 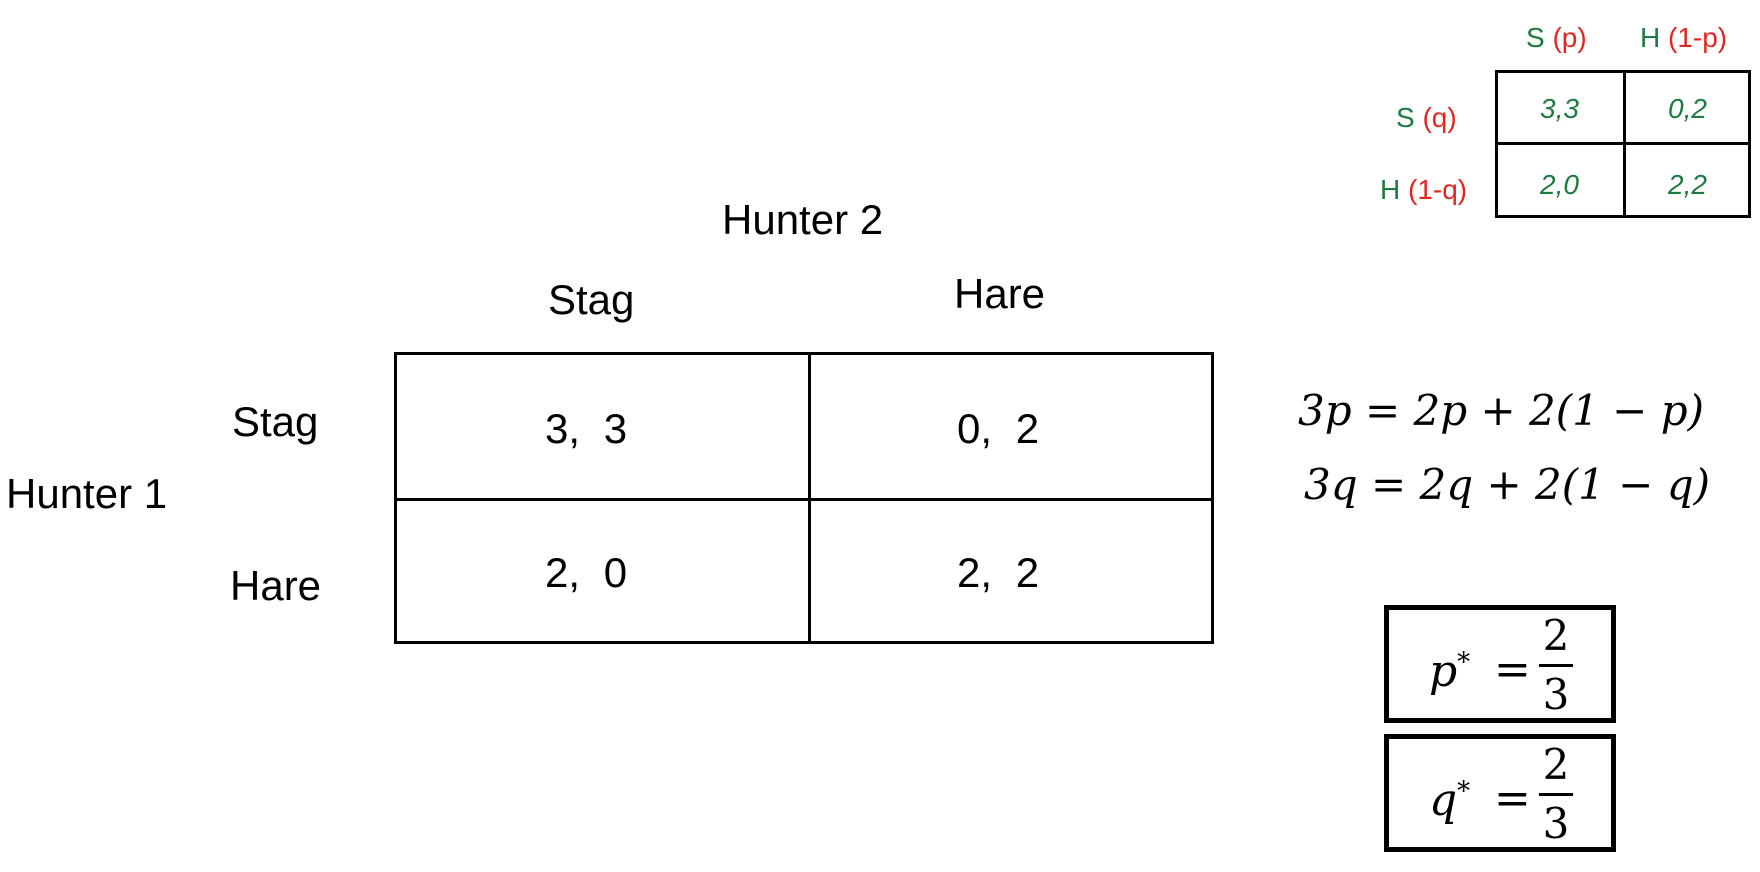 What do you see at coordinates (1556, 694) in the screenshot?
I see `solution-p-denominator: 3` at bounding box center [1556, 694].